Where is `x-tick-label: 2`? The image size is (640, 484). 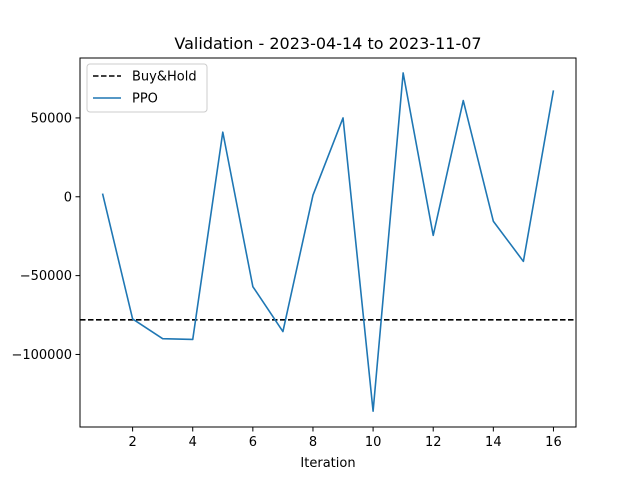
x-tick-label: 2 is located at coordinates (132, 442).